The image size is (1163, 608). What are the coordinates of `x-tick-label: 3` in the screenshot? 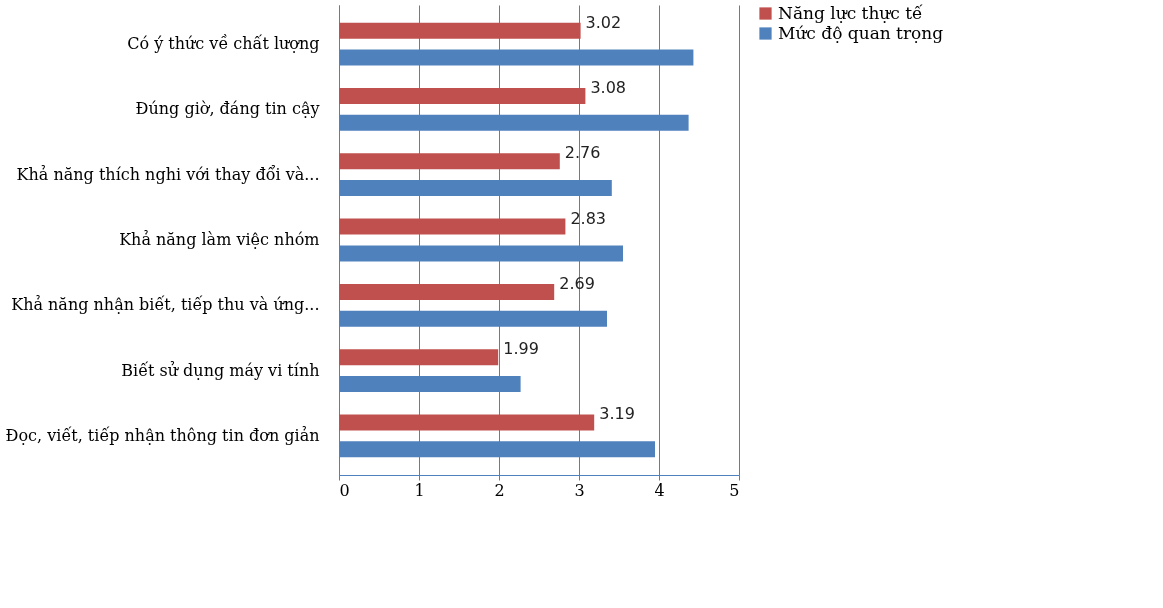 It's located at (579, 490).